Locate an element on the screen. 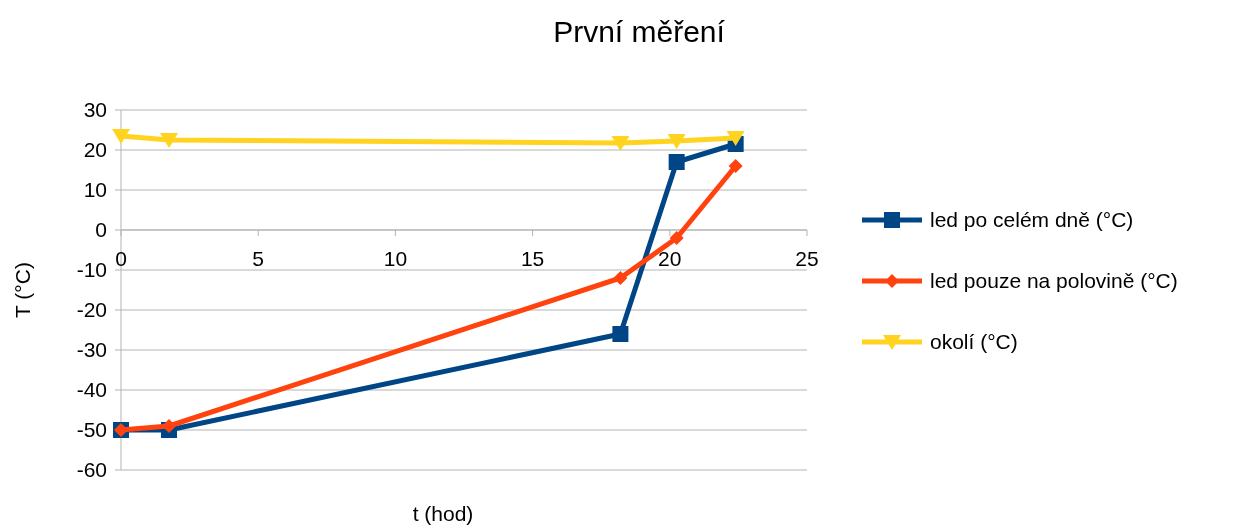 This screenshot has width=1237, height=525. x-tick-label: 20 is located at coordinates (670, 258).